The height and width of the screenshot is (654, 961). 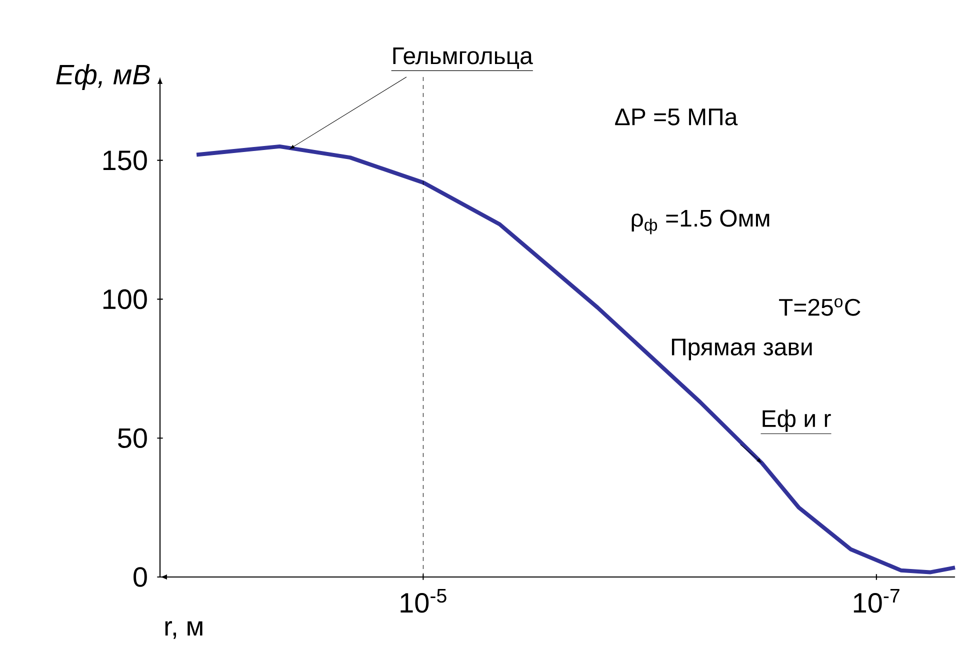 I want to click on y-tick-label: 100, so click(x=125, y=299).